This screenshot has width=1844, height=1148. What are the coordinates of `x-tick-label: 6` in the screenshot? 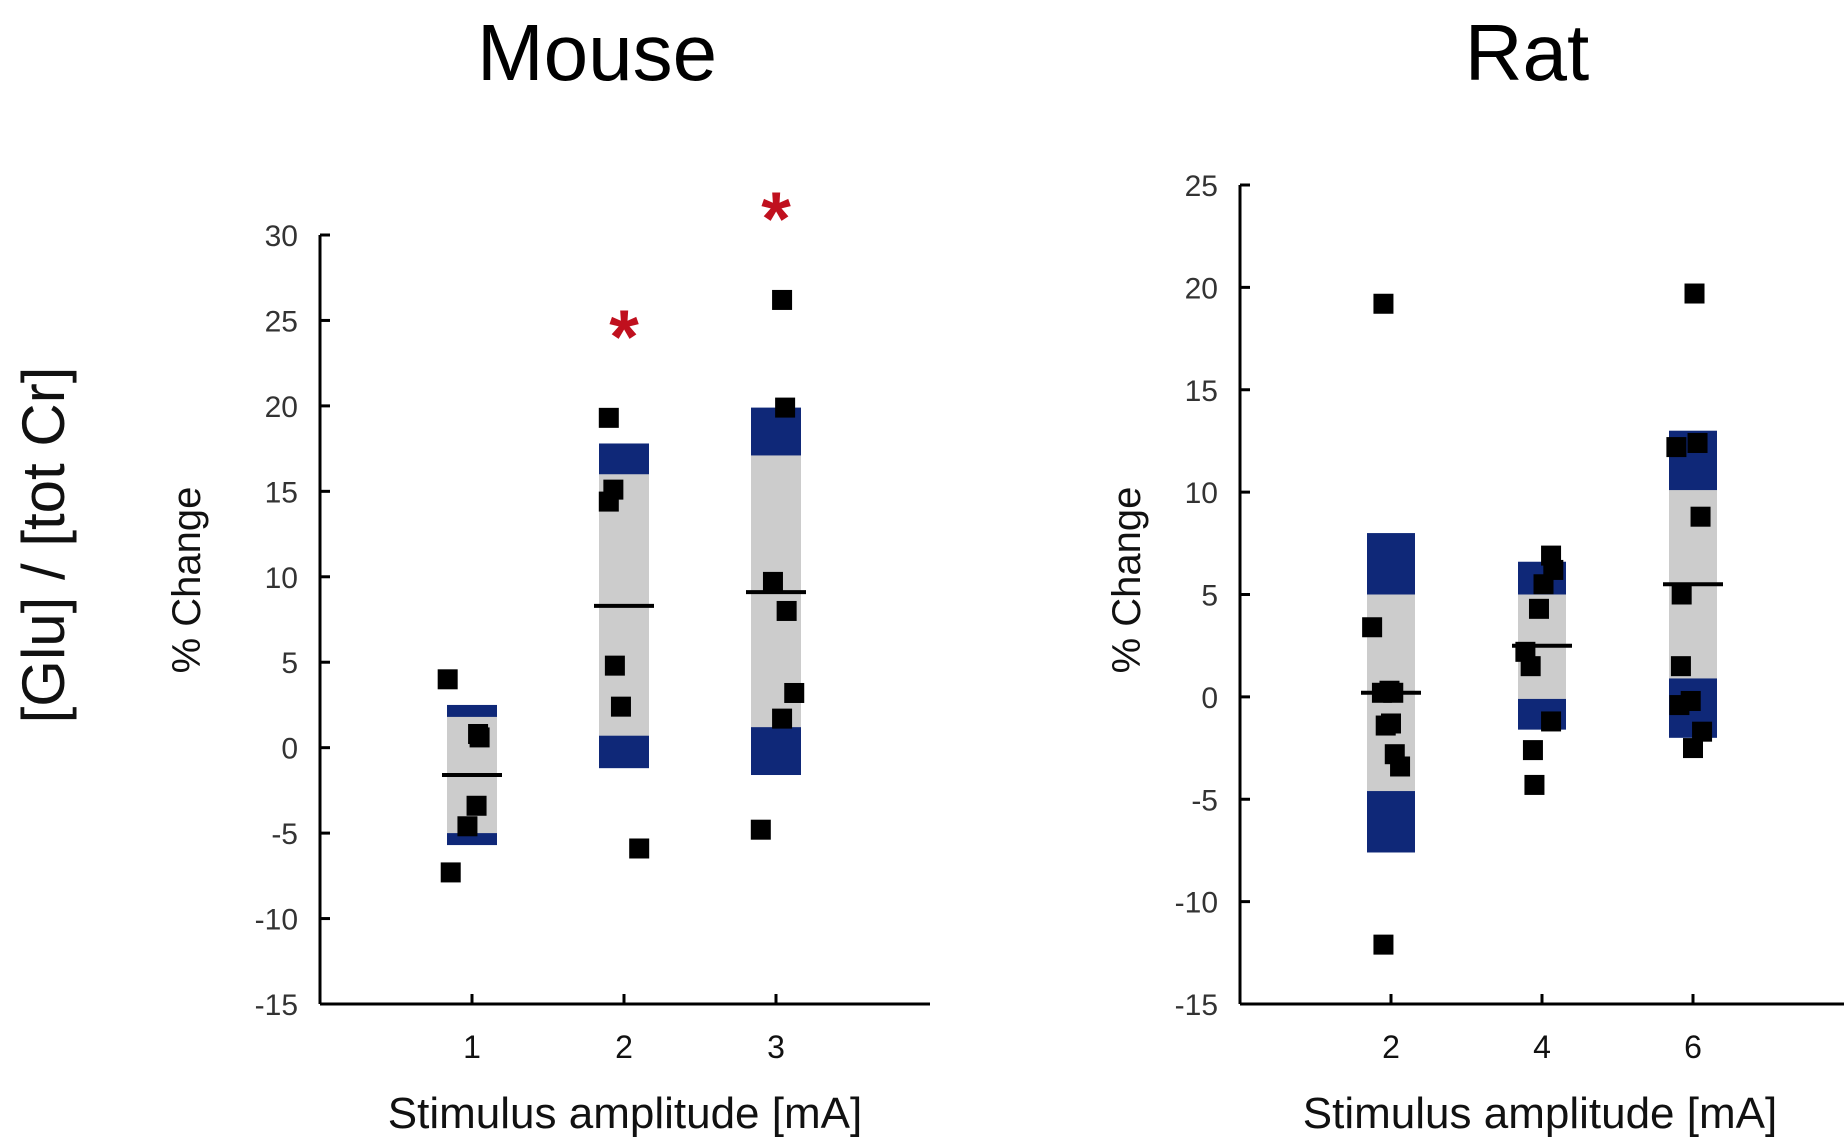 It's located at (1693, 1047).